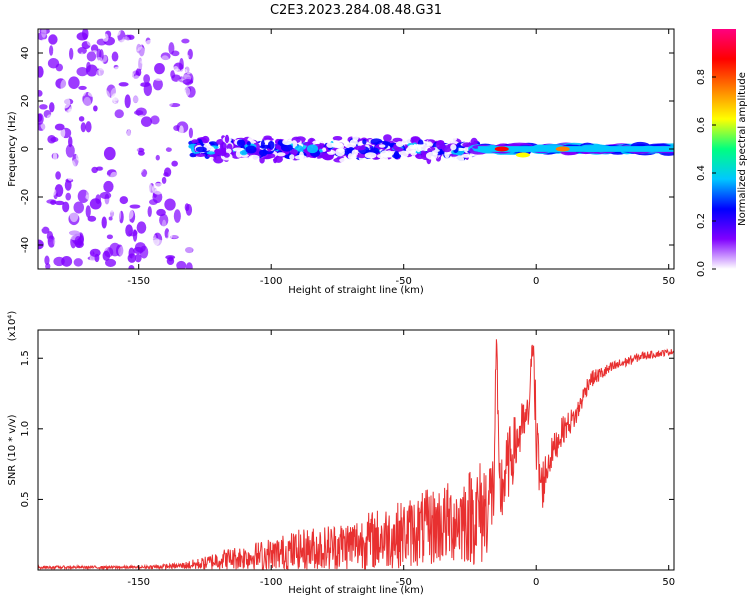 The height and width of the screenshot is (600, 750). I want to click on colorbar-tick-label: 0.6, so click(701, 125).